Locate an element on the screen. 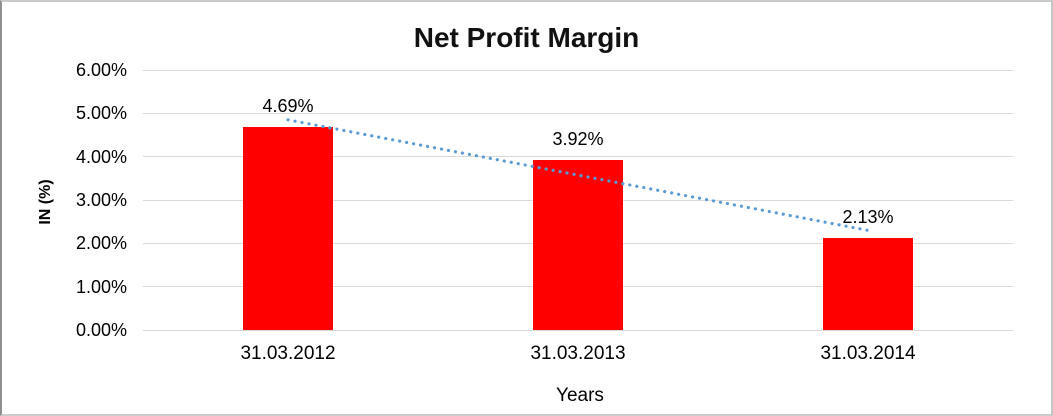 Image resolution: width=1053 pixels, height=416 pixels. y-axis-tick-label: 3.00% is located at coordinates (101, 200).